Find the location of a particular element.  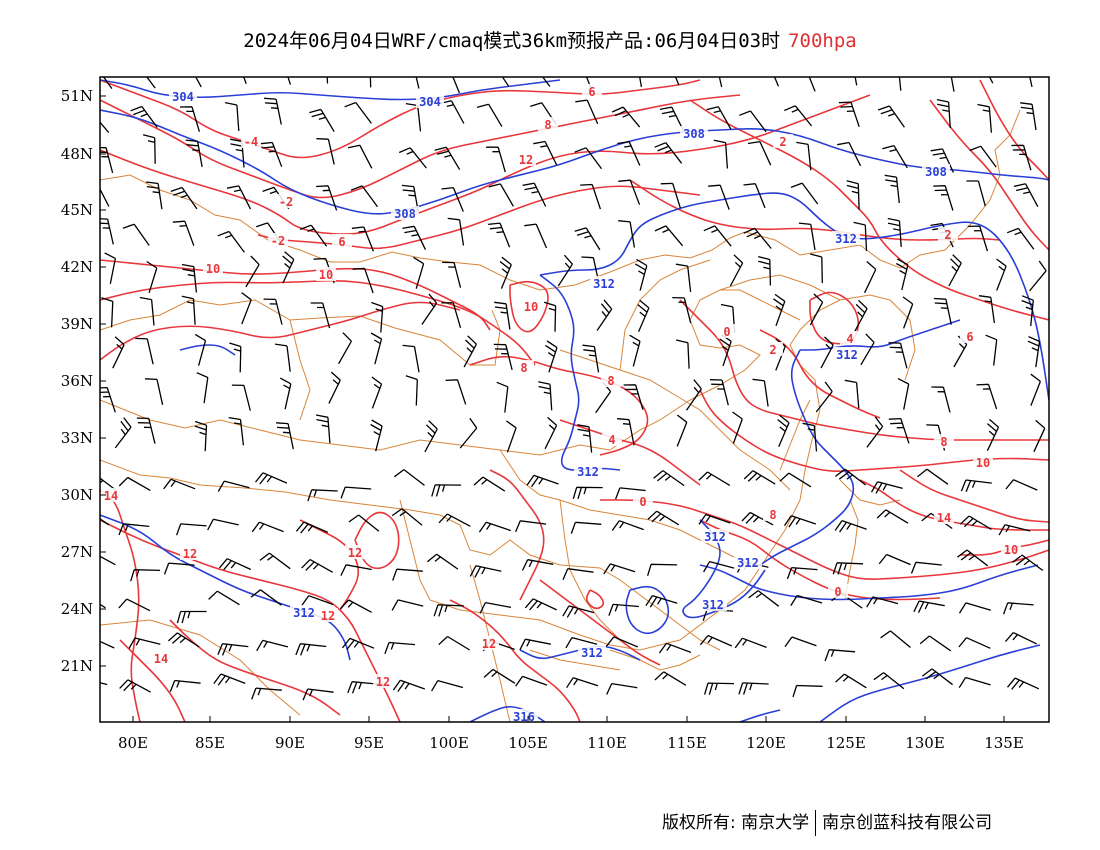

lon-tick-label: 90E is located at coordinates (290, 743).